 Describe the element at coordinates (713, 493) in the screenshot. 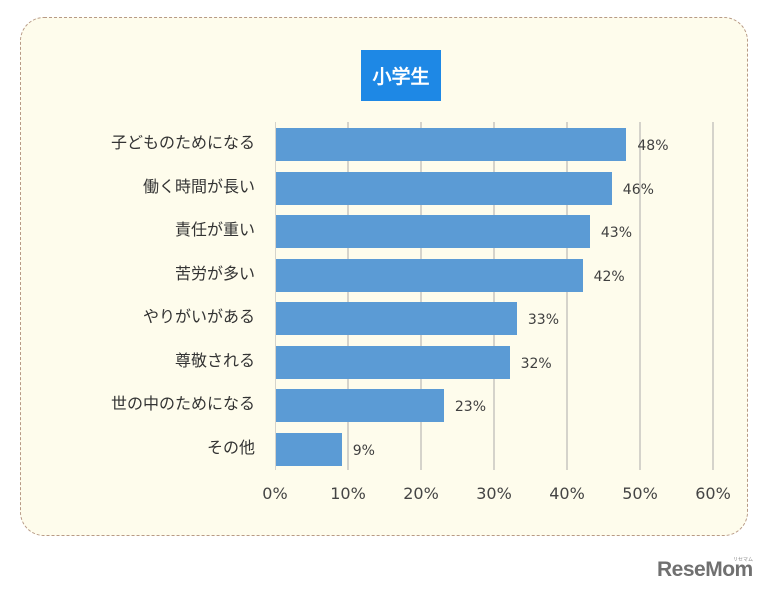

I see `x-tick-label: 60%` at that location.